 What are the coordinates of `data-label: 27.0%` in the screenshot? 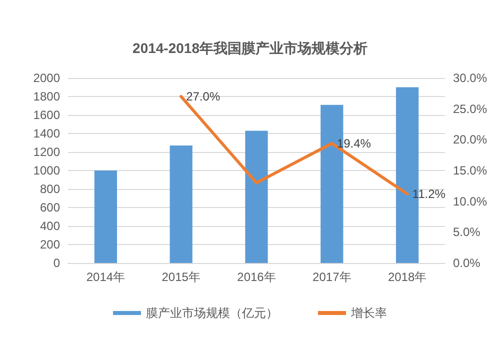 It's located at (203, 97).